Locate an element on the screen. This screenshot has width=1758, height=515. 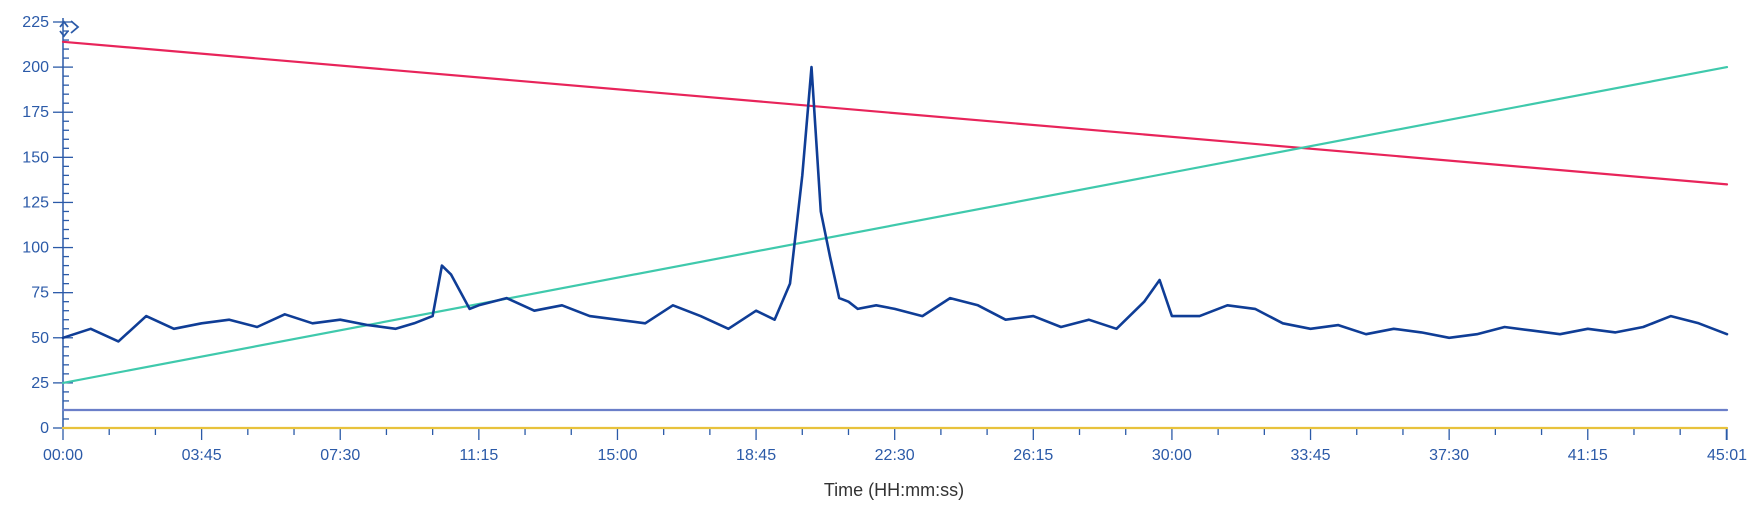
x-tick-label: 07:30 is located at coordinates (340, 455).